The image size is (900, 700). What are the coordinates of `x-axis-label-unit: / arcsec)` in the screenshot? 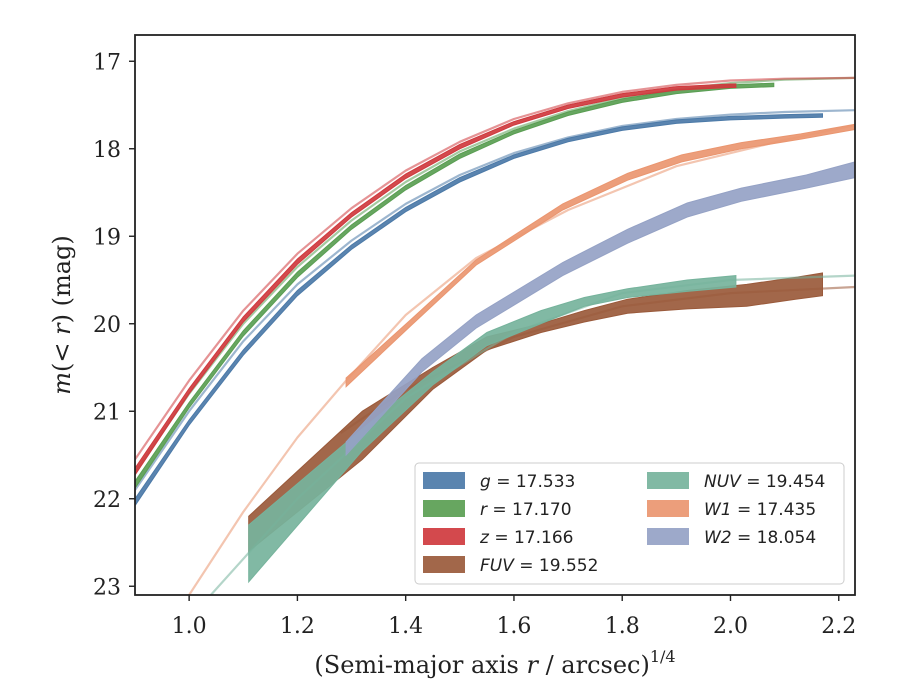 It's located at (594, 665).